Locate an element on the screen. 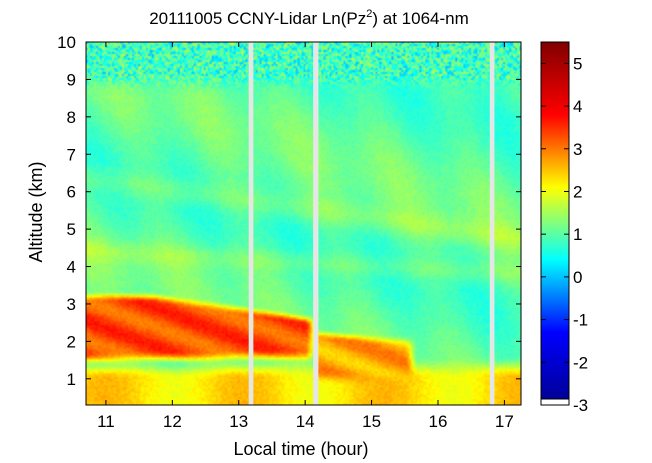 The width and height of the screenshot is (652, 463). colorbar-ticks: -3 -2 -1 0 1 2 3 4 5 is located at coordinates (564, 234).